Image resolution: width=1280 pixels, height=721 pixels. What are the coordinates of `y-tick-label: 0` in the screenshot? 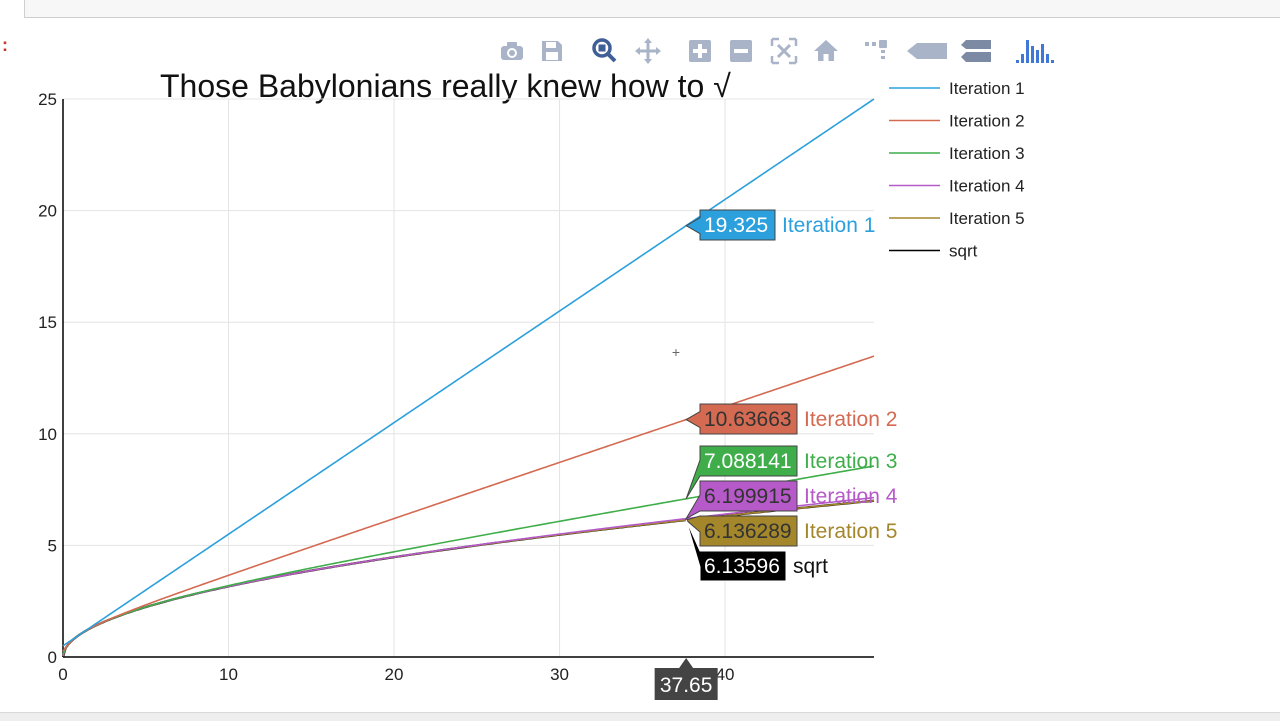 It's located at (52, 657).